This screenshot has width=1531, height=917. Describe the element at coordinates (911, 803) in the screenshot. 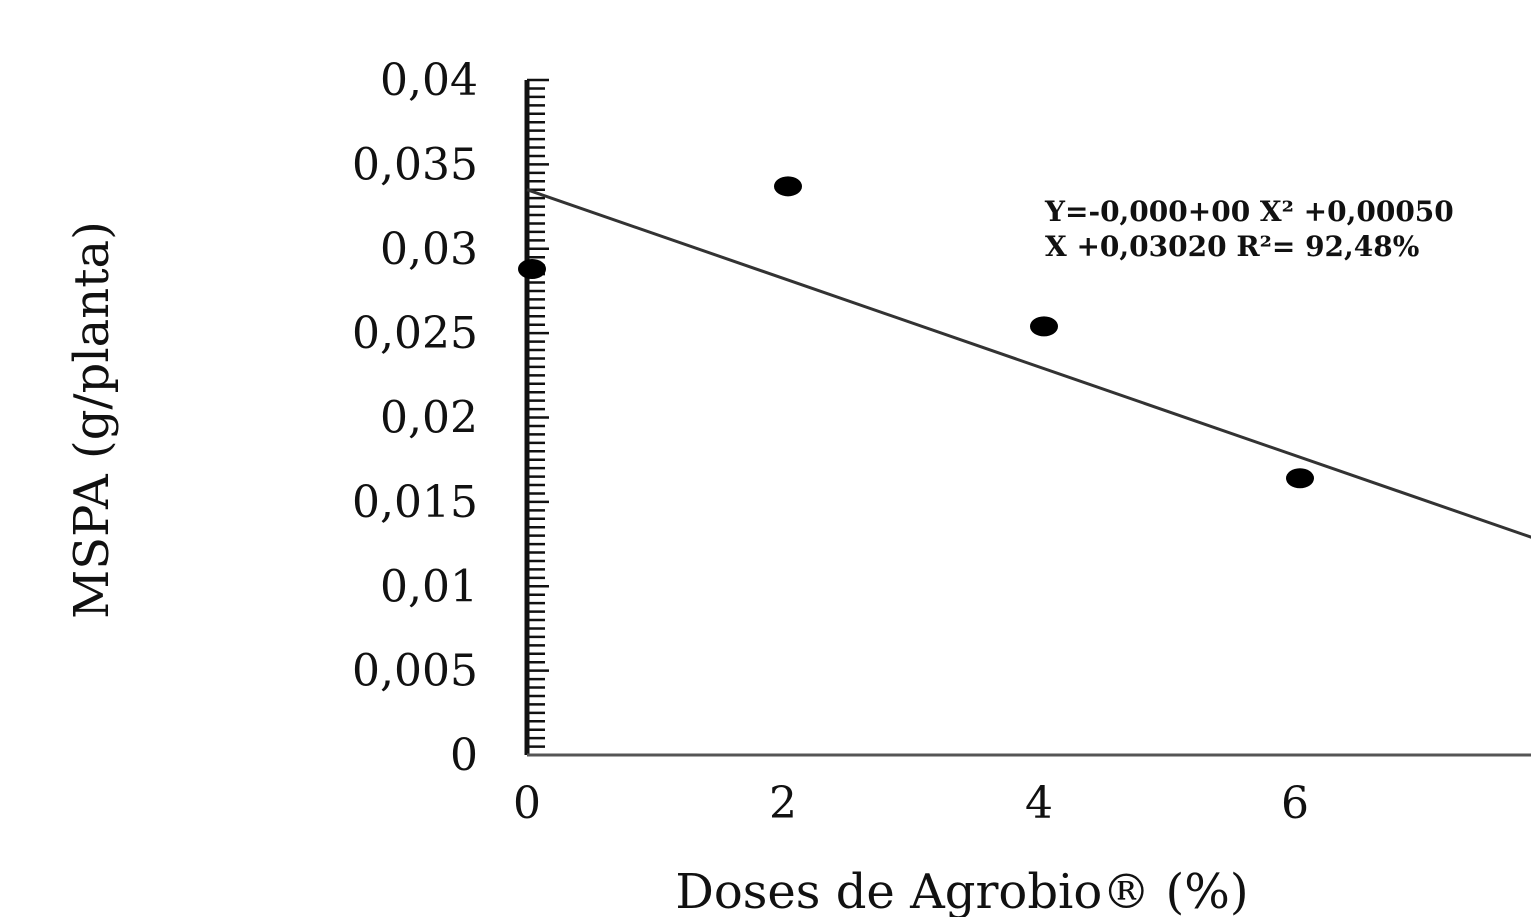

I see `x-axis-tick-labels: 02468` at that location.